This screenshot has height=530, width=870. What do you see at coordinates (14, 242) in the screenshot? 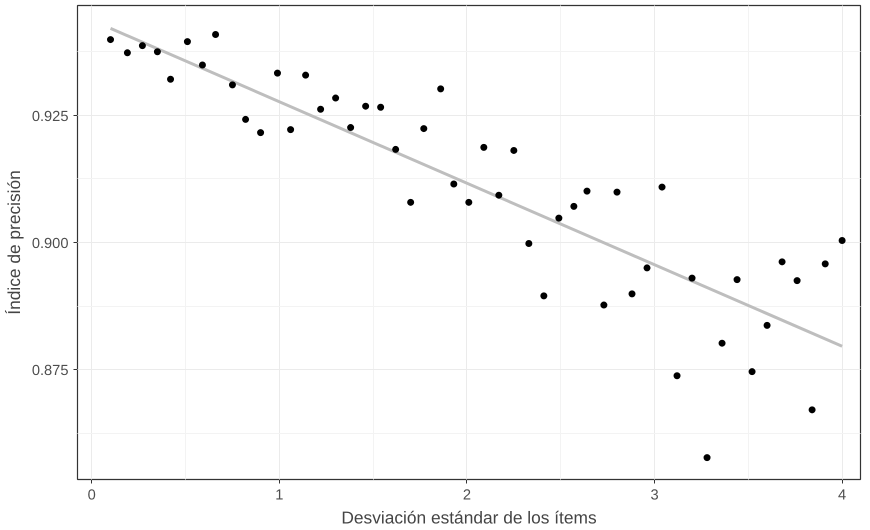
I see `y-axis-title: Índice de precisión` at bounding box center [14, 242].